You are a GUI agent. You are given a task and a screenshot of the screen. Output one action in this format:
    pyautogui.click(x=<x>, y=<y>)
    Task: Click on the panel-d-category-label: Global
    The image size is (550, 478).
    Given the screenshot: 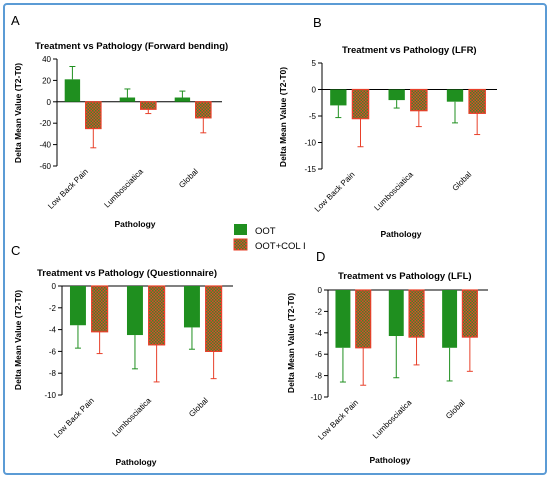 What is the action you would take?
    pyautogui.click(x=455, y=409)
    